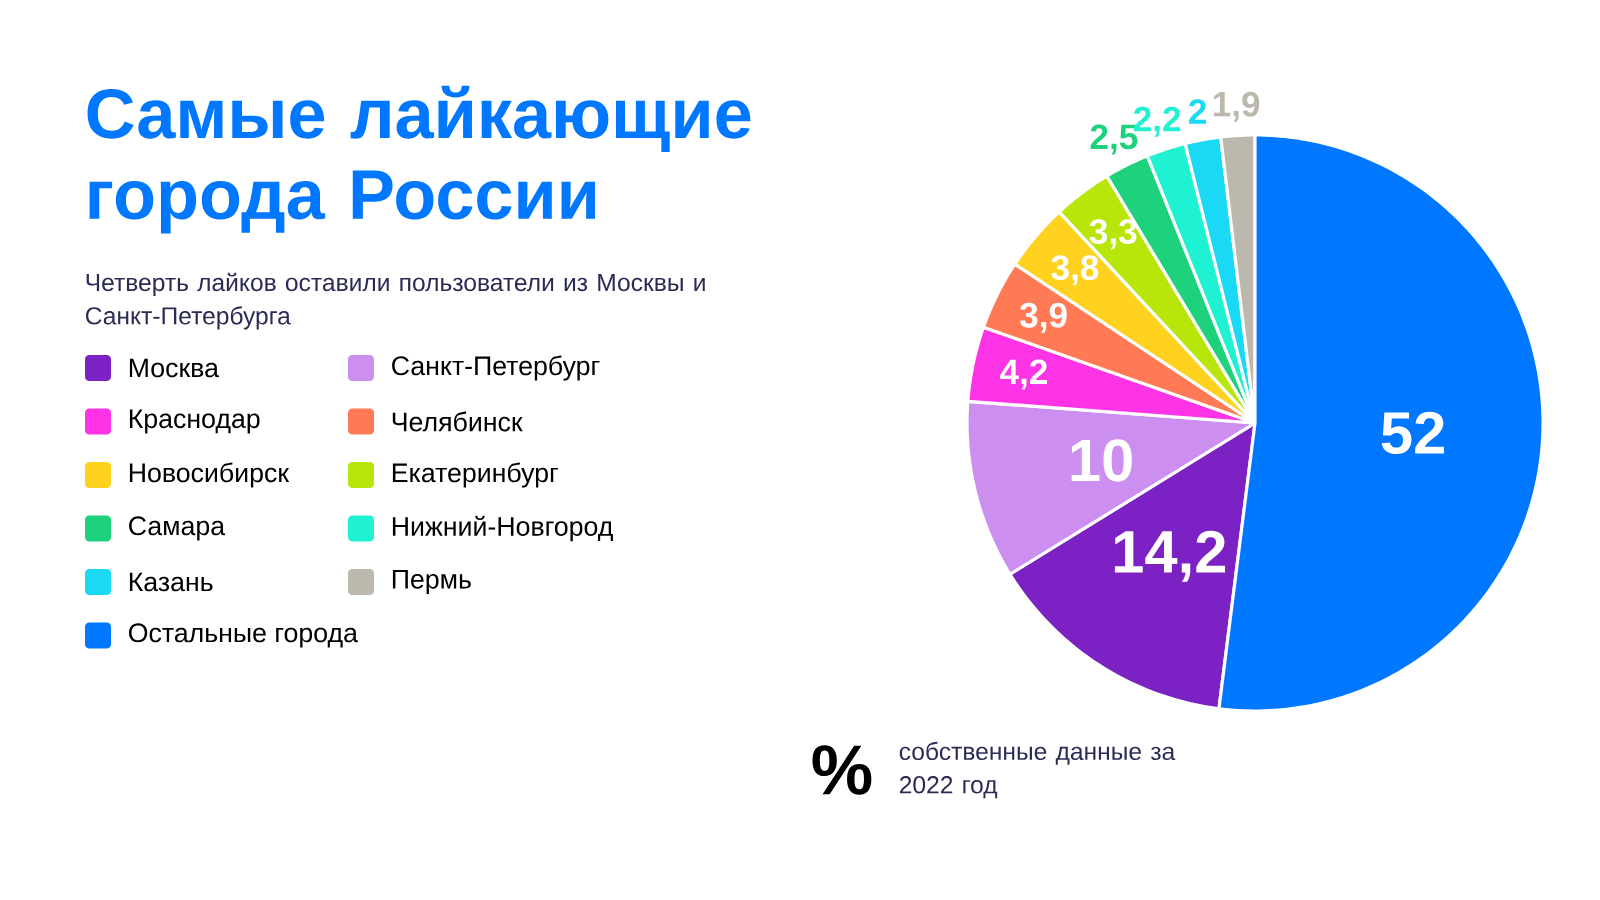 This screenshot has height=900, width=1600. I want to click on legend-label: Москва, so click(174, 368).